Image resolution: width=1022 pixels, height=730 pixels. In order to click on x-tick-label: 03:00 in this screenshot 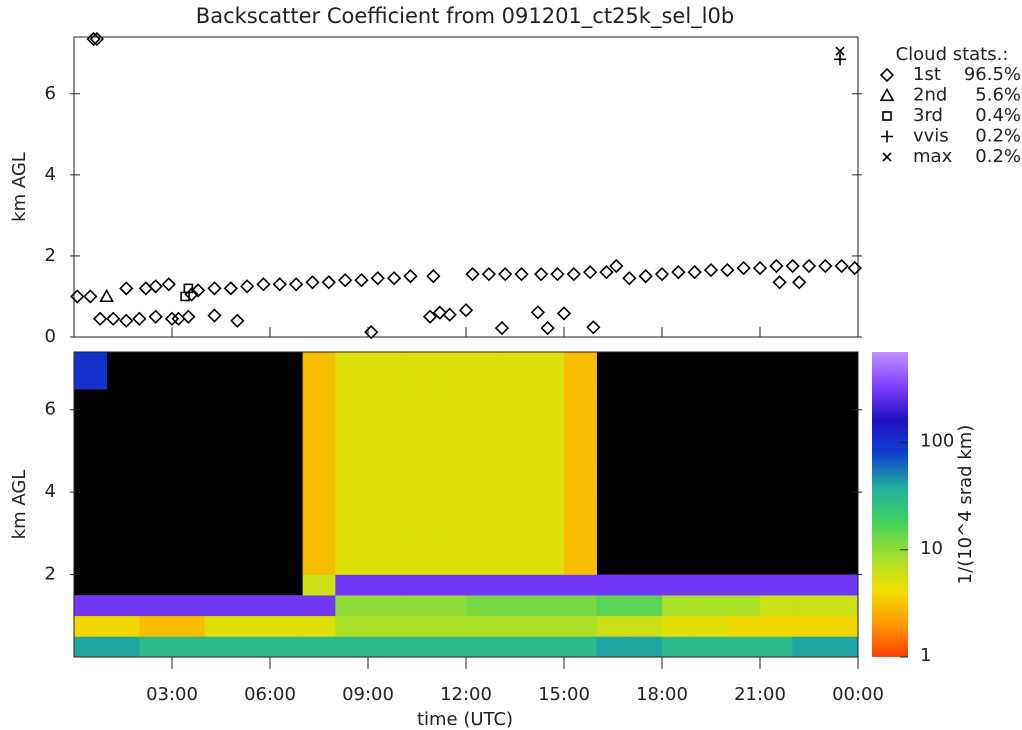, I will do `click(172, 694)`.